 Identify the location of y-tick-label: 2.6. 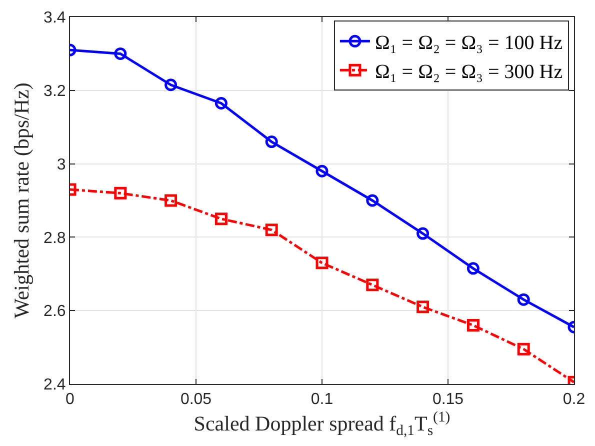
(55, 311).